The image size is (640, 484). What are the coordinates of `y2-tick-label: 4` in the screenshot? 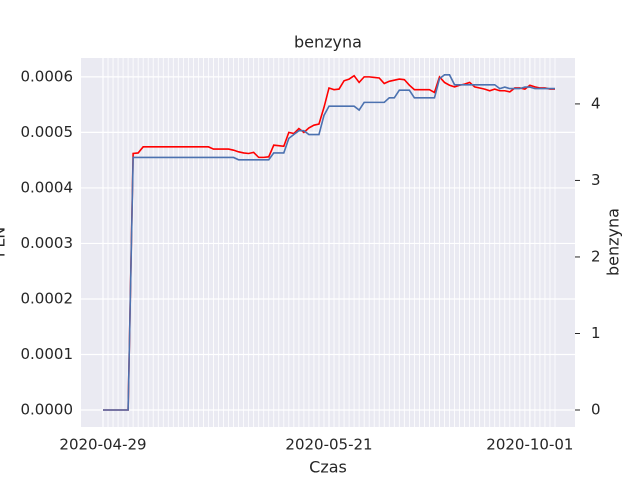 It's located at (596, 103).